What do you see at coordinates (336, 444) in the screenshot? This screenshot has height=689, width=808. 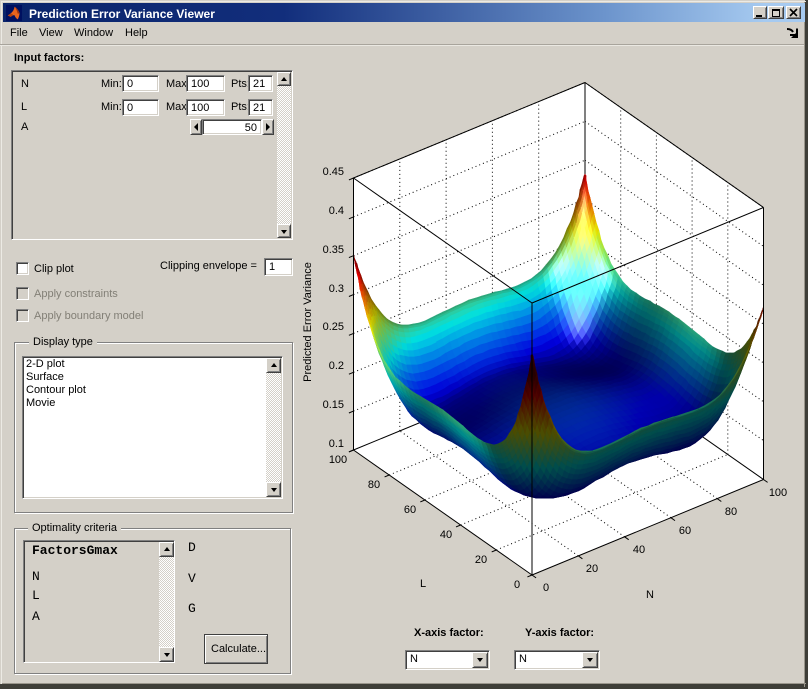 I see `svg-text: 0.1` at bounding box center [336, 444].